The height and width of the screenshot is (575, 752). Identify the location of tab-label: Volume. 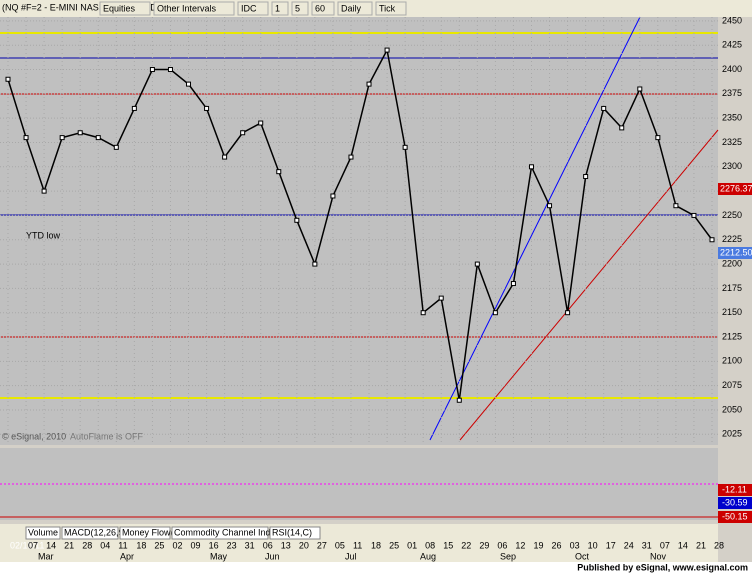
(43, 532).